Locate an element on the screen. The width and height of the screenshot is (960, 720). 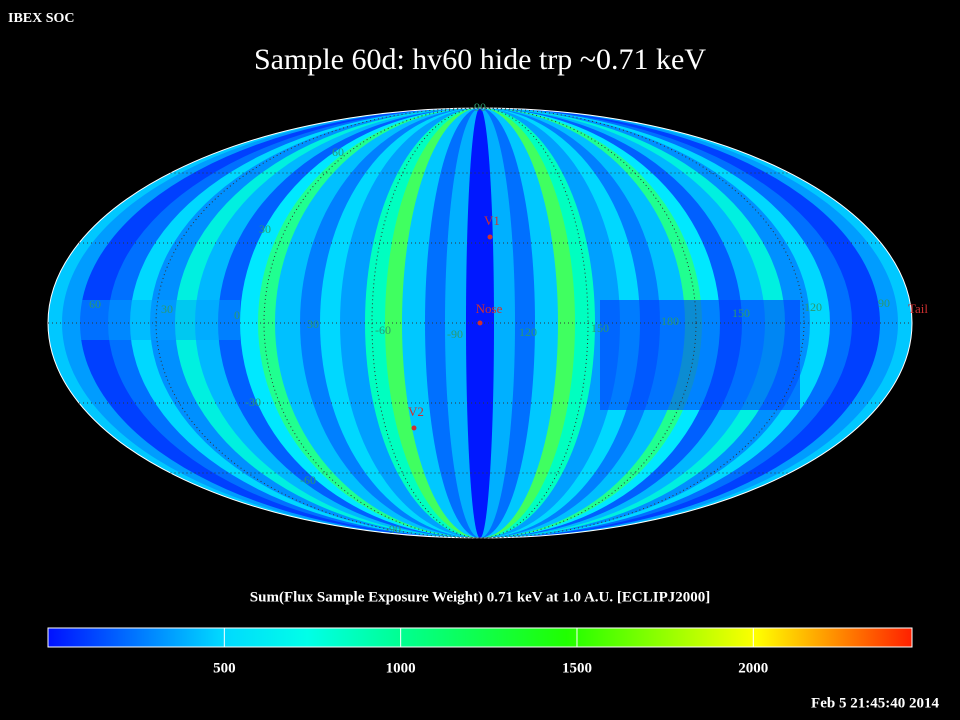
map-title: Sample 60d: hv60 hide trp ~0.71 keV is located at coordinates (480, 59).